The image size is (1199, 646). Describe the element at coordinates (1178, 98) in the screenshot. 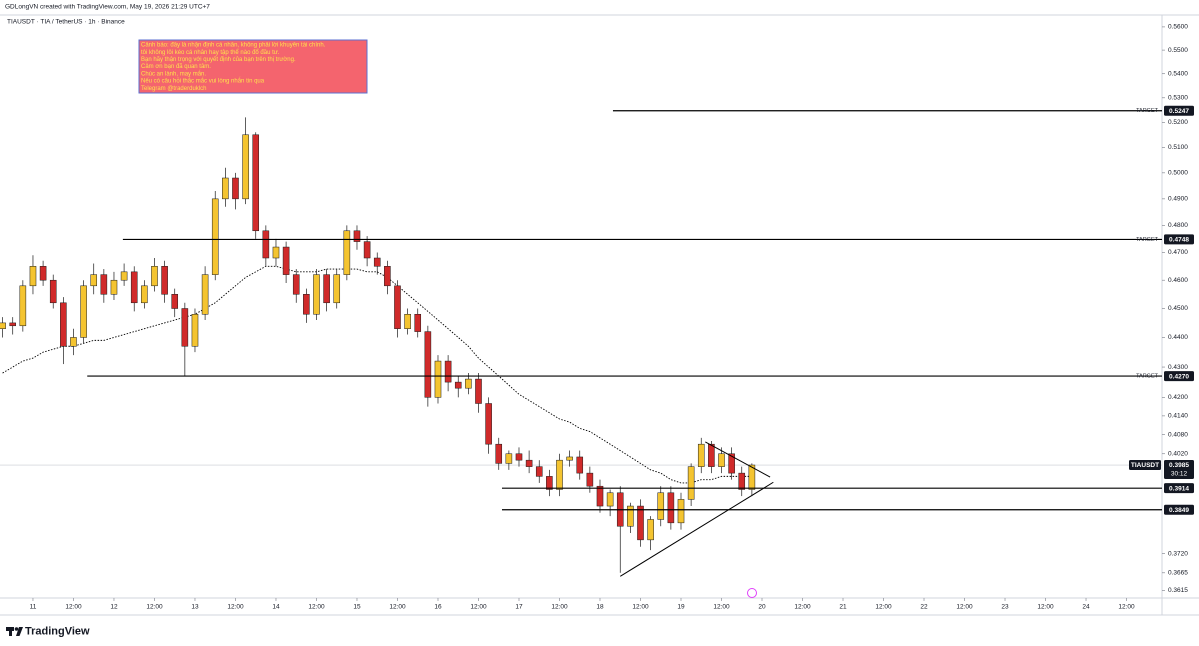

I see `y-tick-label: 0.5300` at that location.